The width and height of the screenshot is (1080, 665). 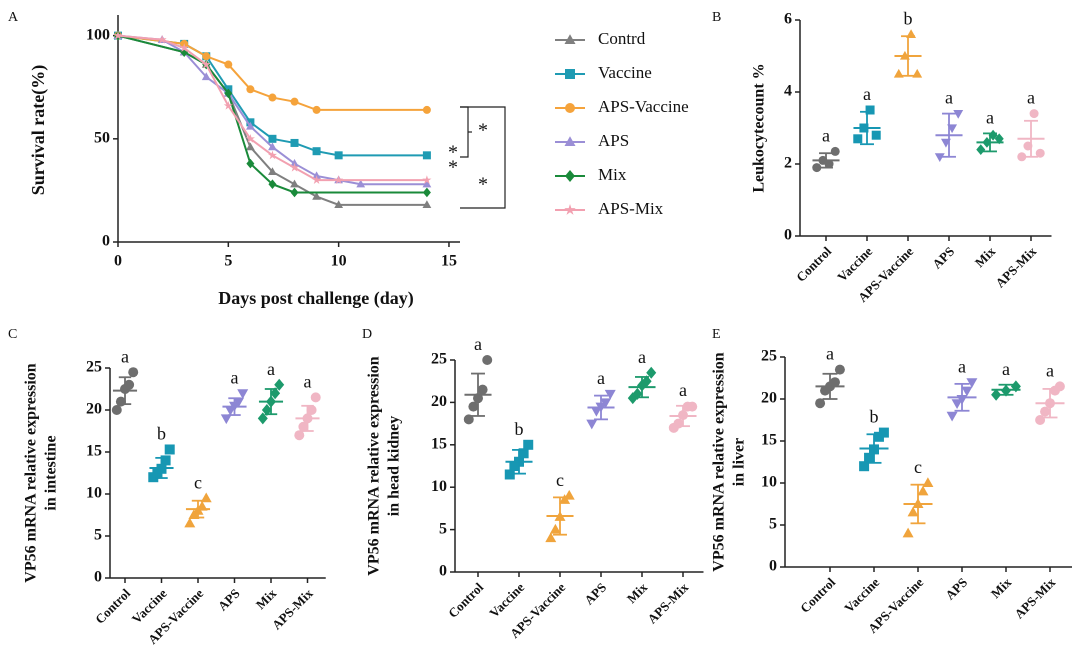 What do you see at coordinates (769, 398) in the screenshot?
I see `y-tick-label: 20` at bounding box center [769, 398].